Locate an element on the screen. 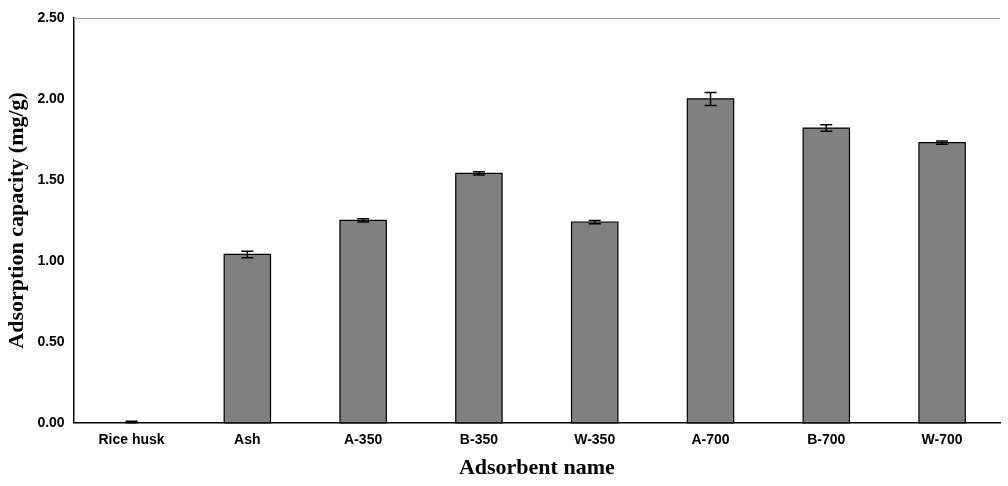 The width and height of the screenshot is (1008, 486). x-tick-label: A-700 is located at coordinates (710, 439).